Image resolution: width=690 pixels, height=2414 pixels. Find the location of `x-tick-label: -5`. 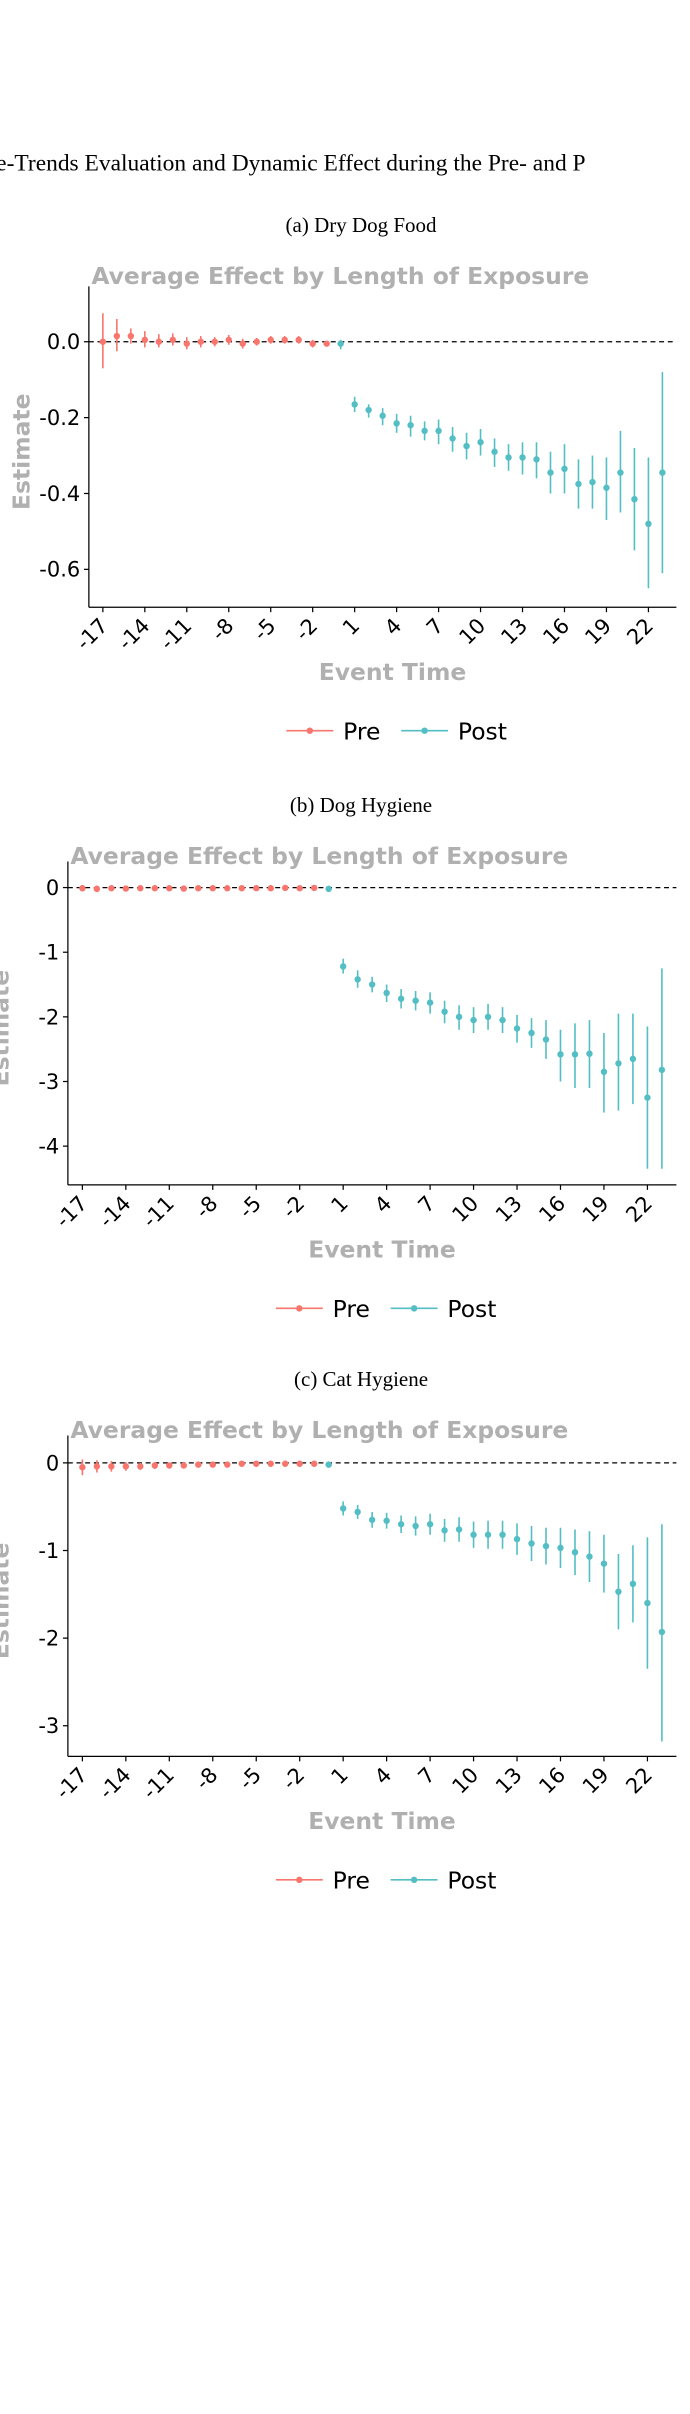

x-tick-label: -5 is located at coordinates (250, 1779).